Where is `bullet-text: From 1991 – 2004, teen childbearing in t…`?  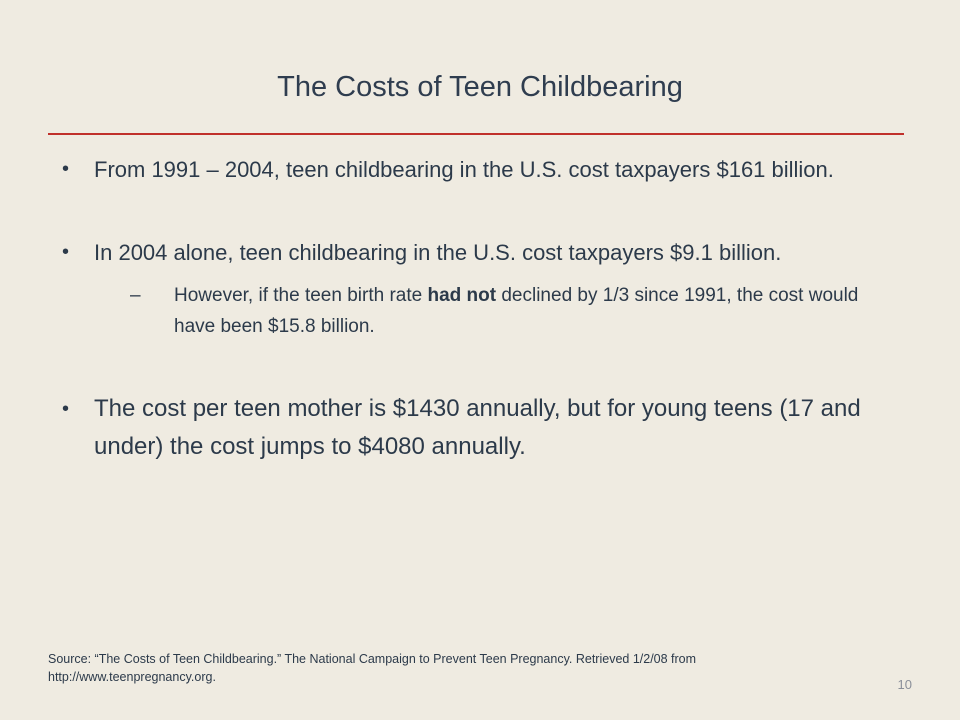
bullet-text: From 1991 – 2004, teen childbearing in t… is located at coordinates (464, 169).